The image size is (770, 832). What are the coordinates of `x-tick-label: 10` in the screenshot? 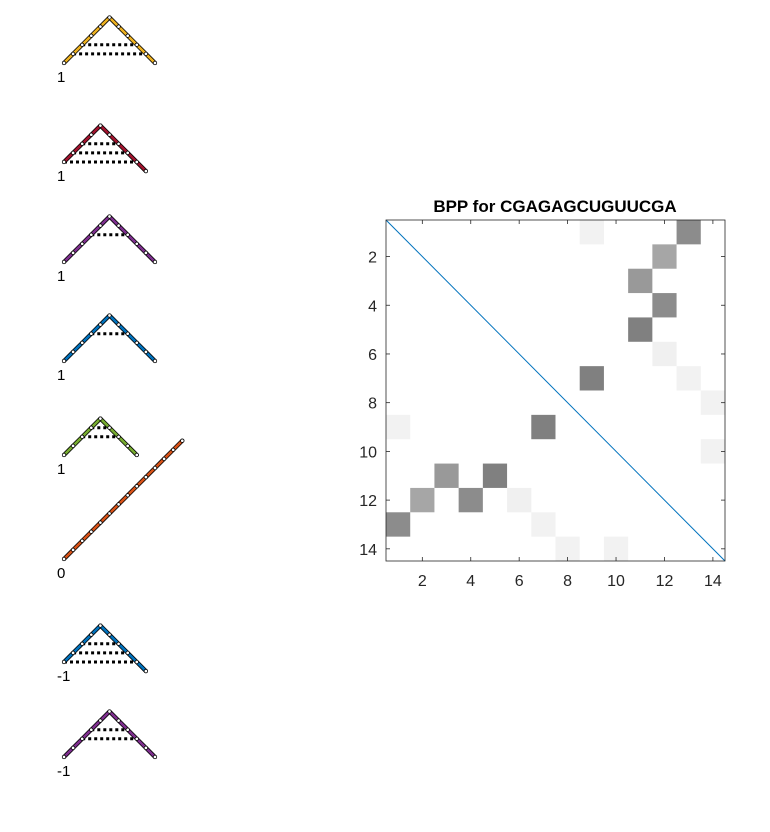 It's located at (616, 581).